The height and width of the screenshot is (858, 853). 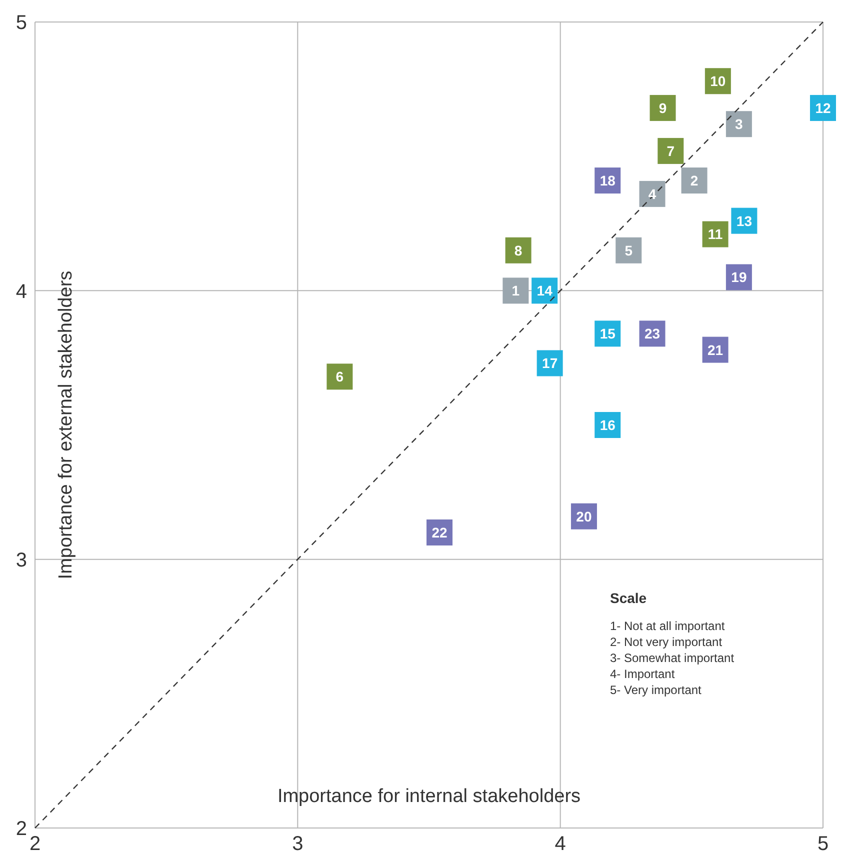 I want to click on annotation: 10, so click(x=718, y=81).